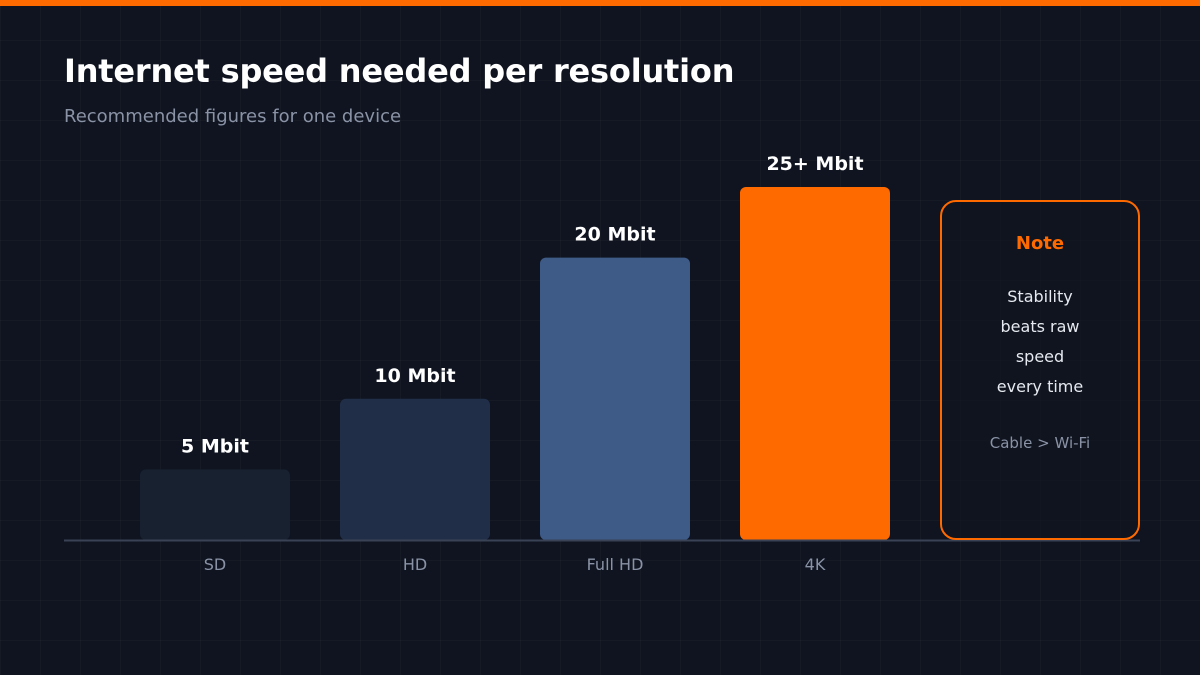  I want to click on category-label: HD, so click(415, 564).